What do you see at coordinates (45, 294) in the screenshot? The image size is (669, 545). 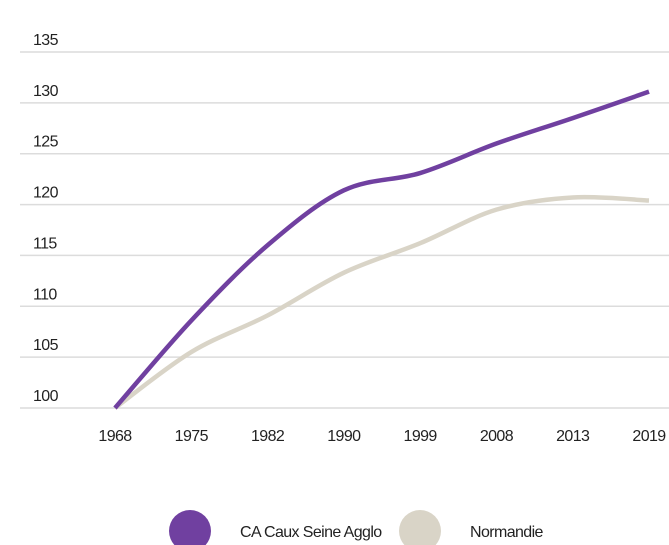 I see `y-tick-label: 110` at bounding box center [45, 294].